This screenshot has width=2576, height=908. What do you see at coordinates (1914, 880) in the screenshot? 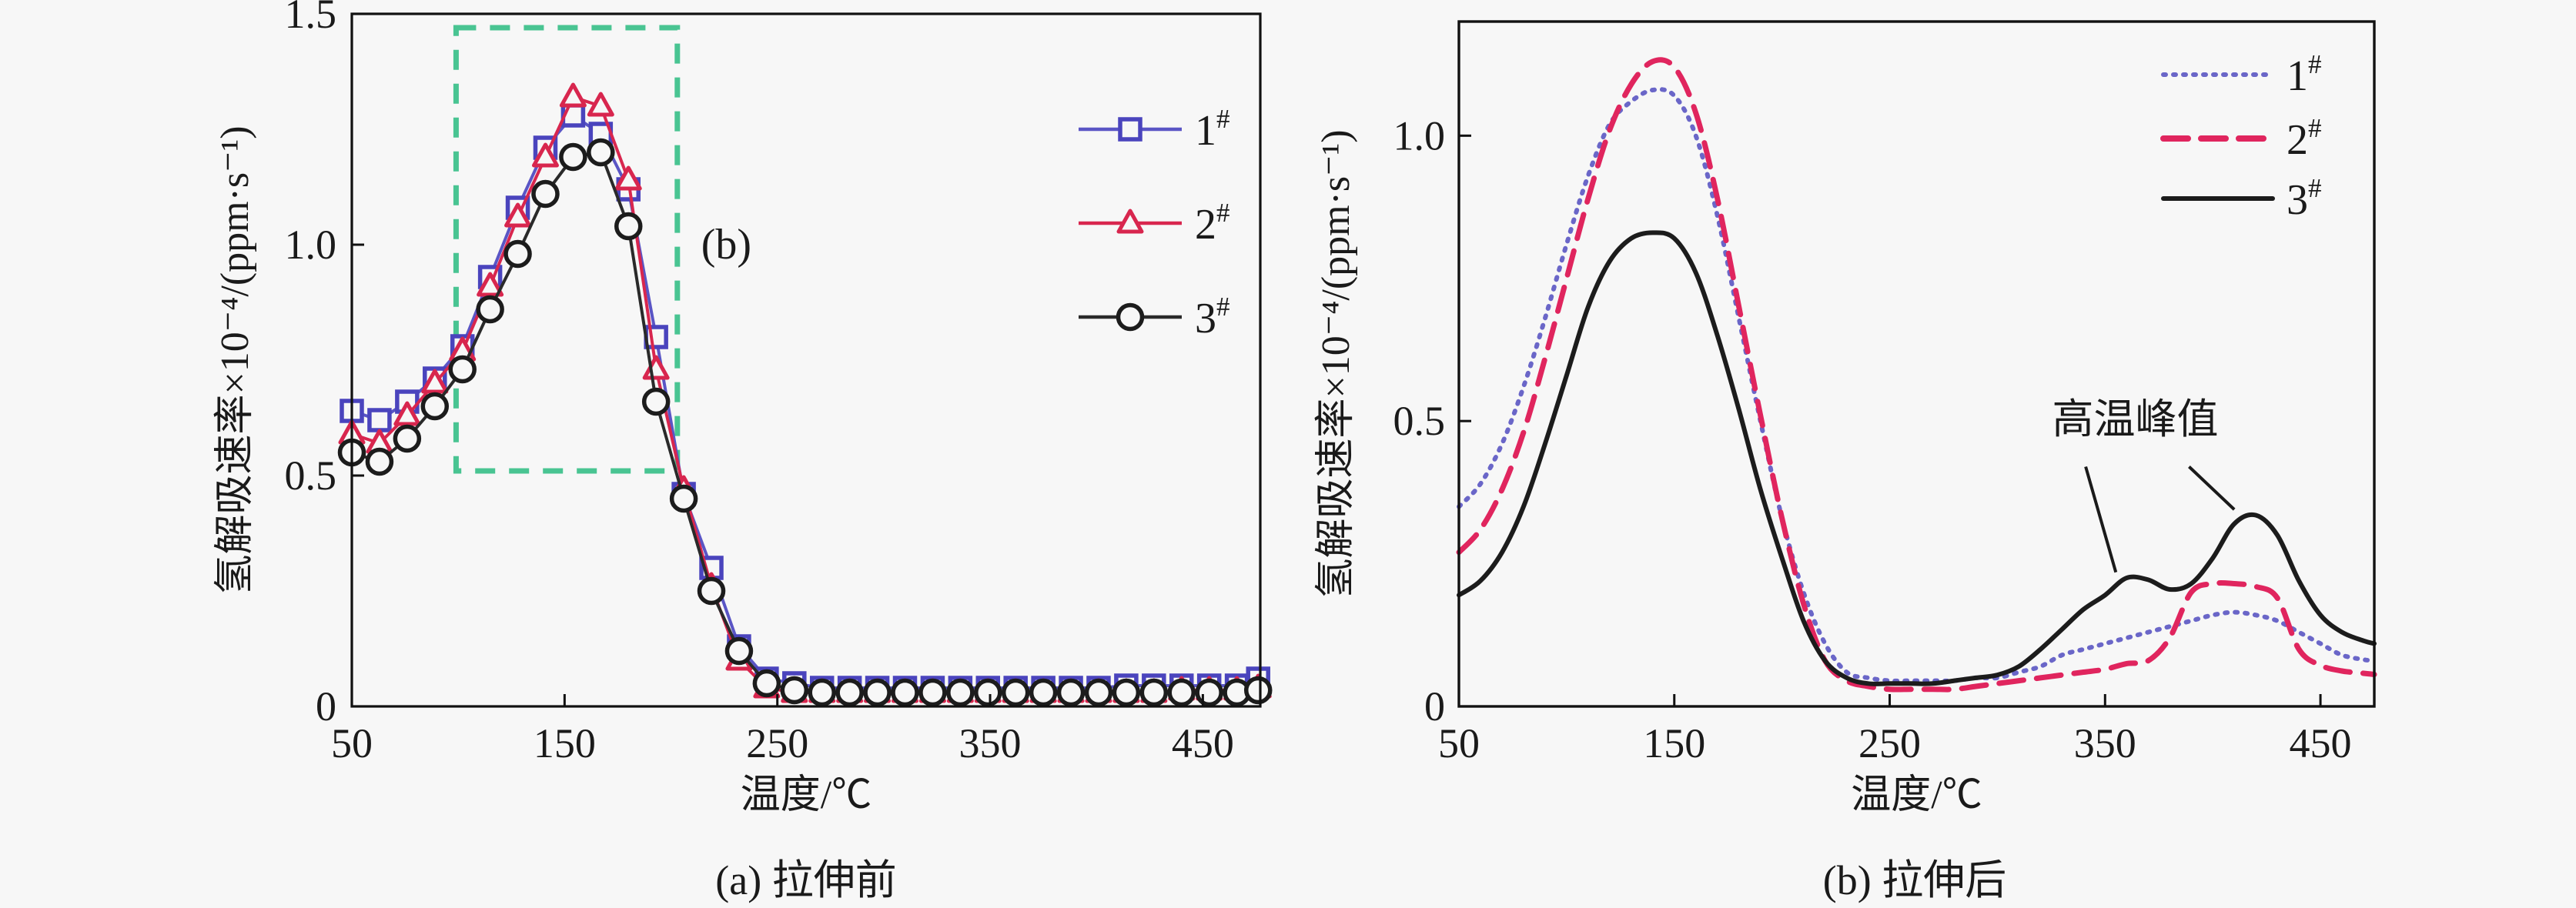
I see `panel-caption: (b) 拉伸后` at bounding box center [1914, 880].